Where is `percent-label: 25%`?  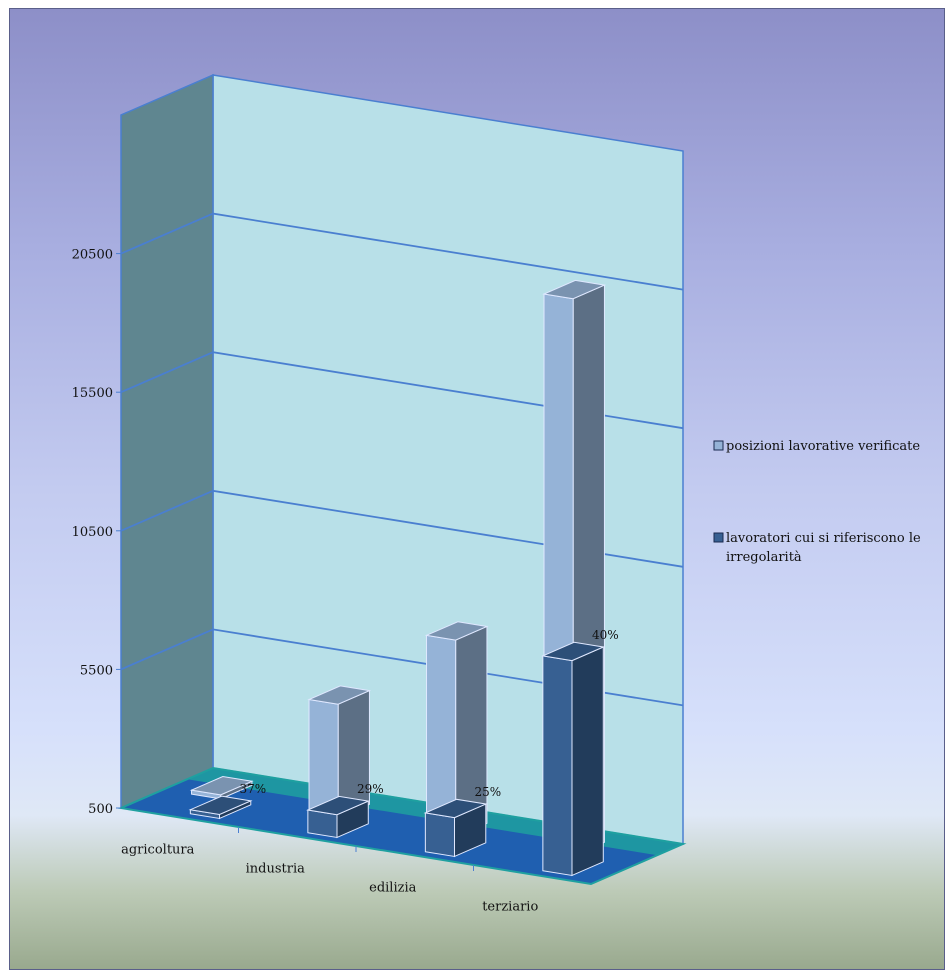 percent-label: 25% is located at coordinates (487, 792).